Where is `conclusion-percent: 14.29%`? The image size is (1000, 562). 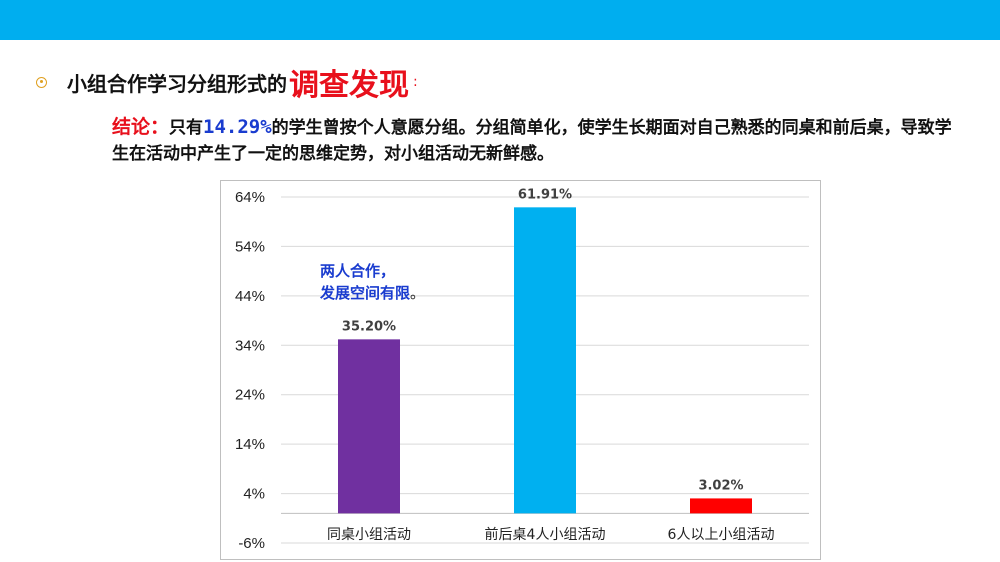
conclusion-percent: 14.29% is located at coordinates (237, 127).